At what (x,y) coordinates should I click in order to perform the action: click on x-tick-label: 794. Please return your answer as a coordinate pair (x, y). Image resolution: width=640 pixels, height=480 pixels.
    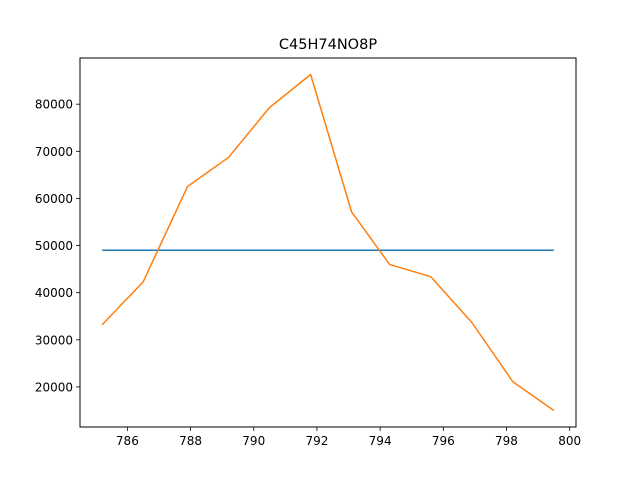
    Looking at the image, I should click on (380, 441).